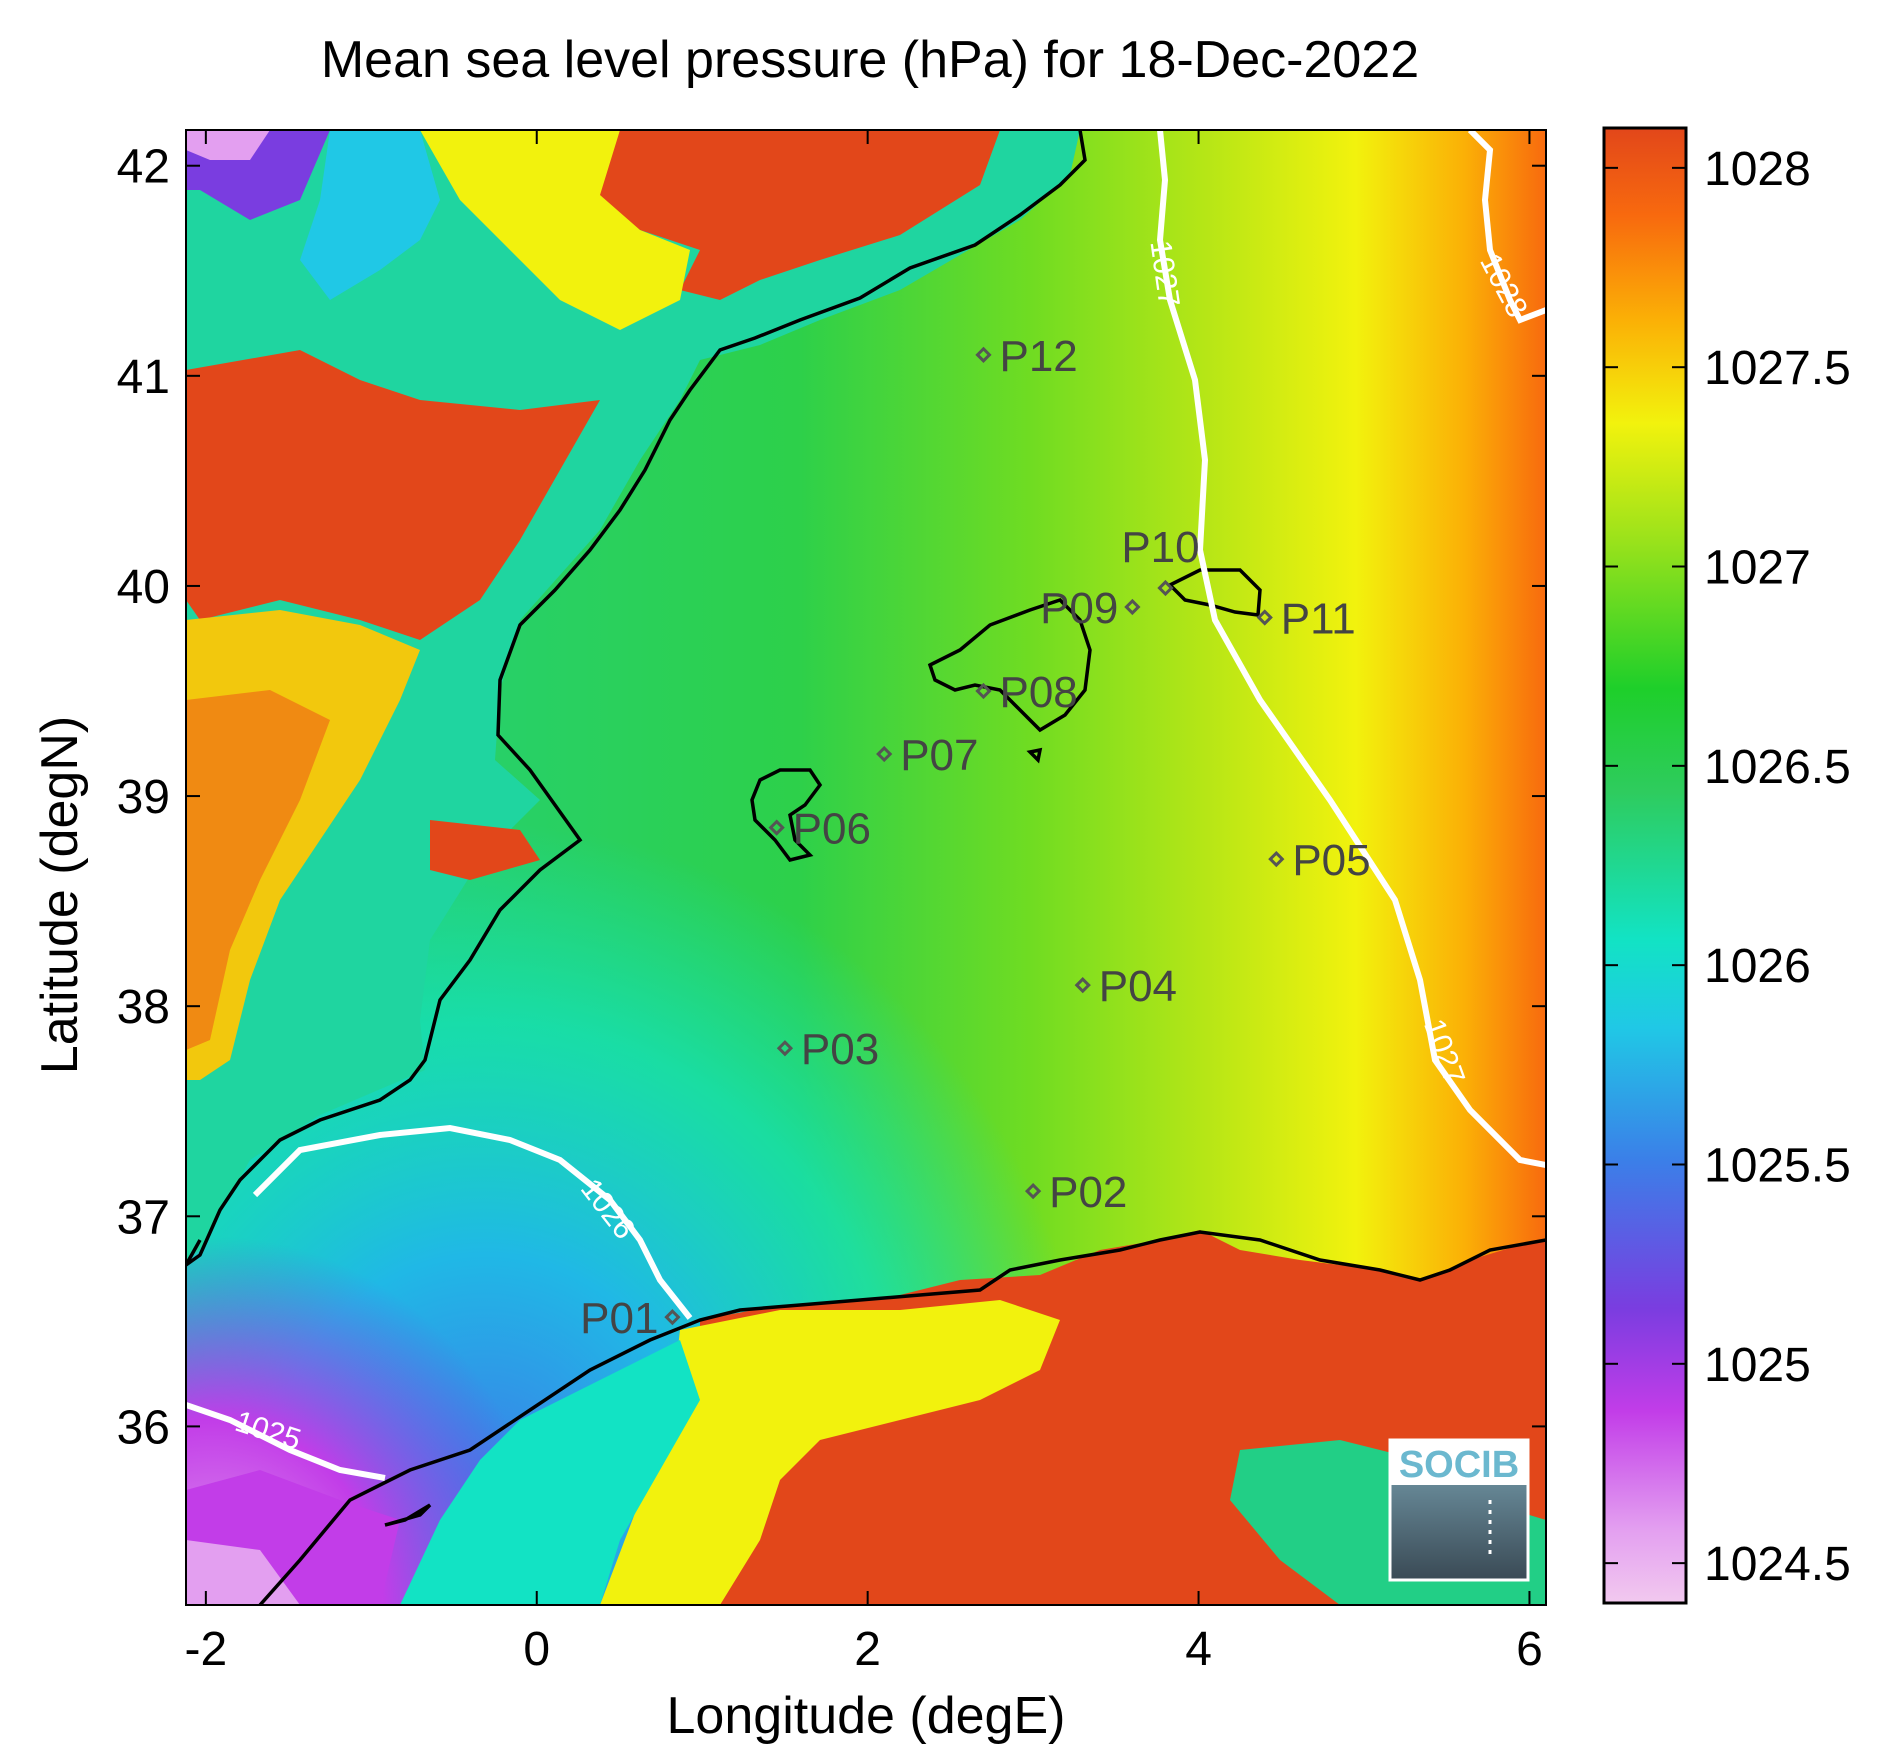 Image resolution: width=1904 pixels, height=1758 pixels. Describe the element at coordinates (840, 1049) in the screenshot. I see `station-label: P03` at that location.